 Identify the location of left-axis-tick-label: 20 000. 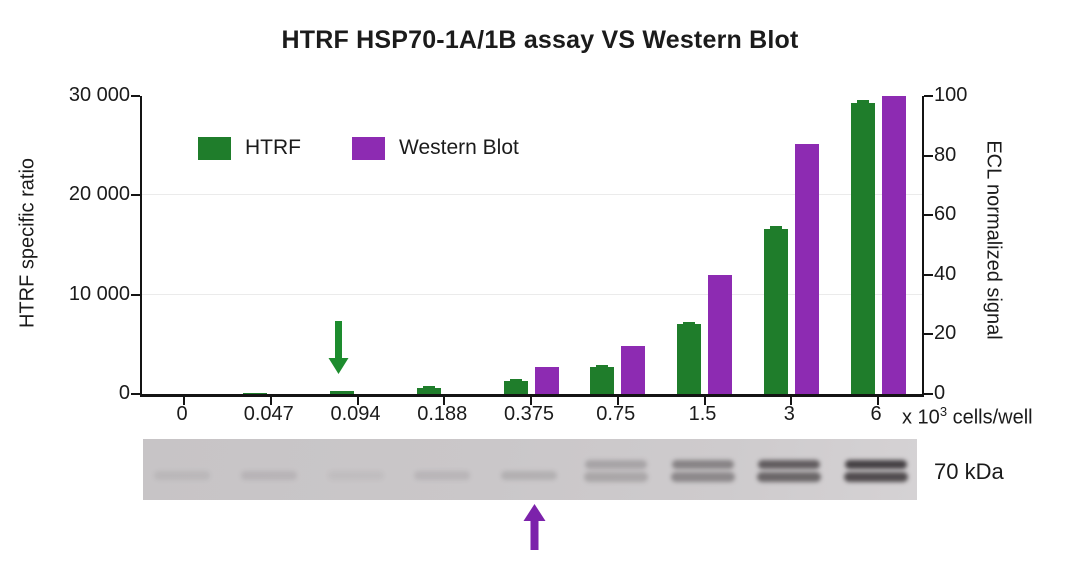
(99, 194).